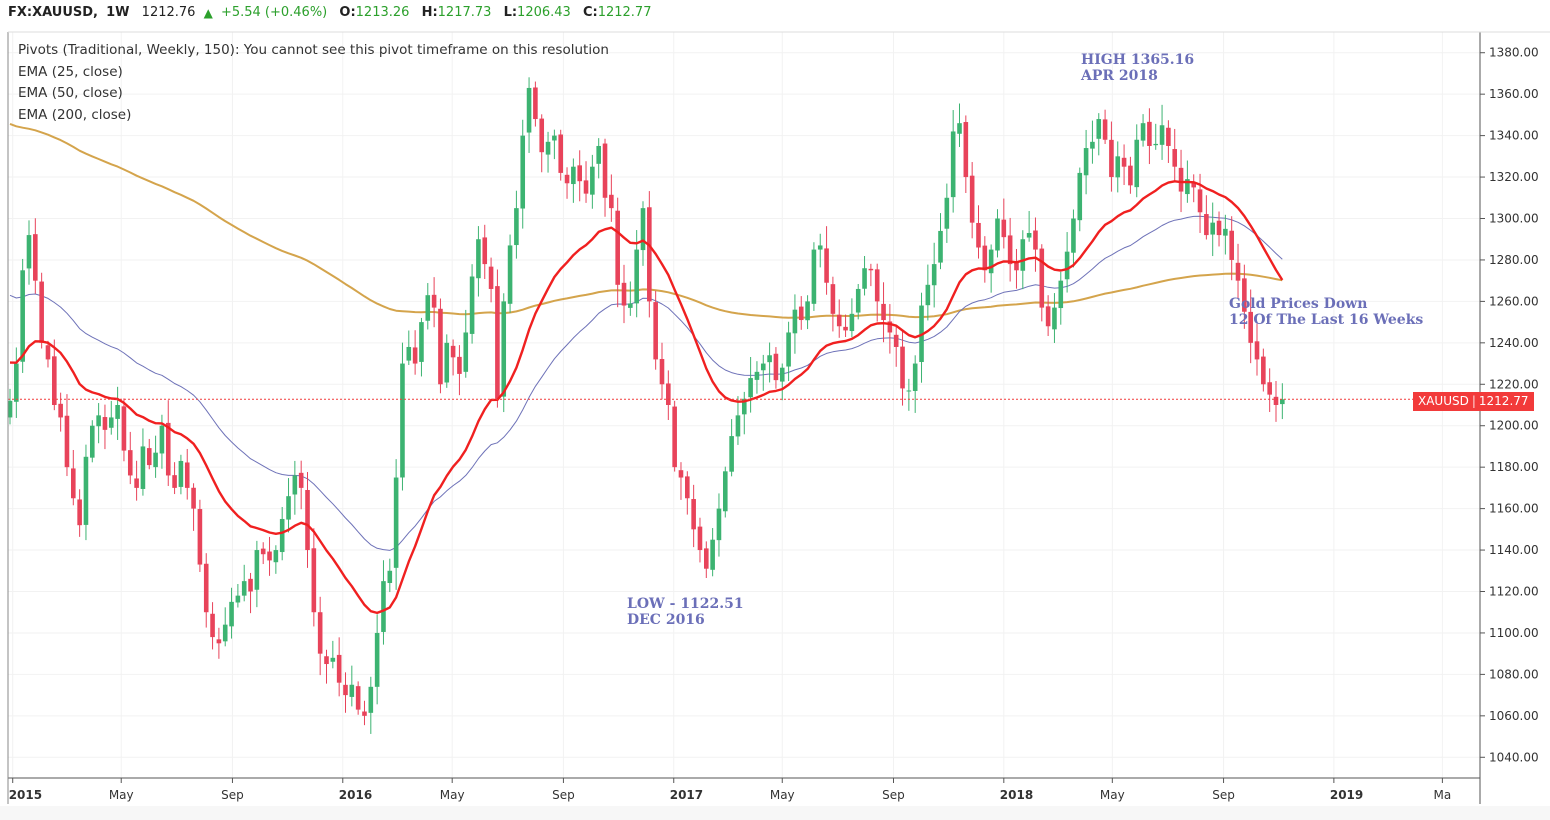 This screenshot has height=820, width=1550. What do you see at coordinates (168, 12) in the screenshot?
I see `last-price-label: 1212.76` at bounding box center [168, 12].